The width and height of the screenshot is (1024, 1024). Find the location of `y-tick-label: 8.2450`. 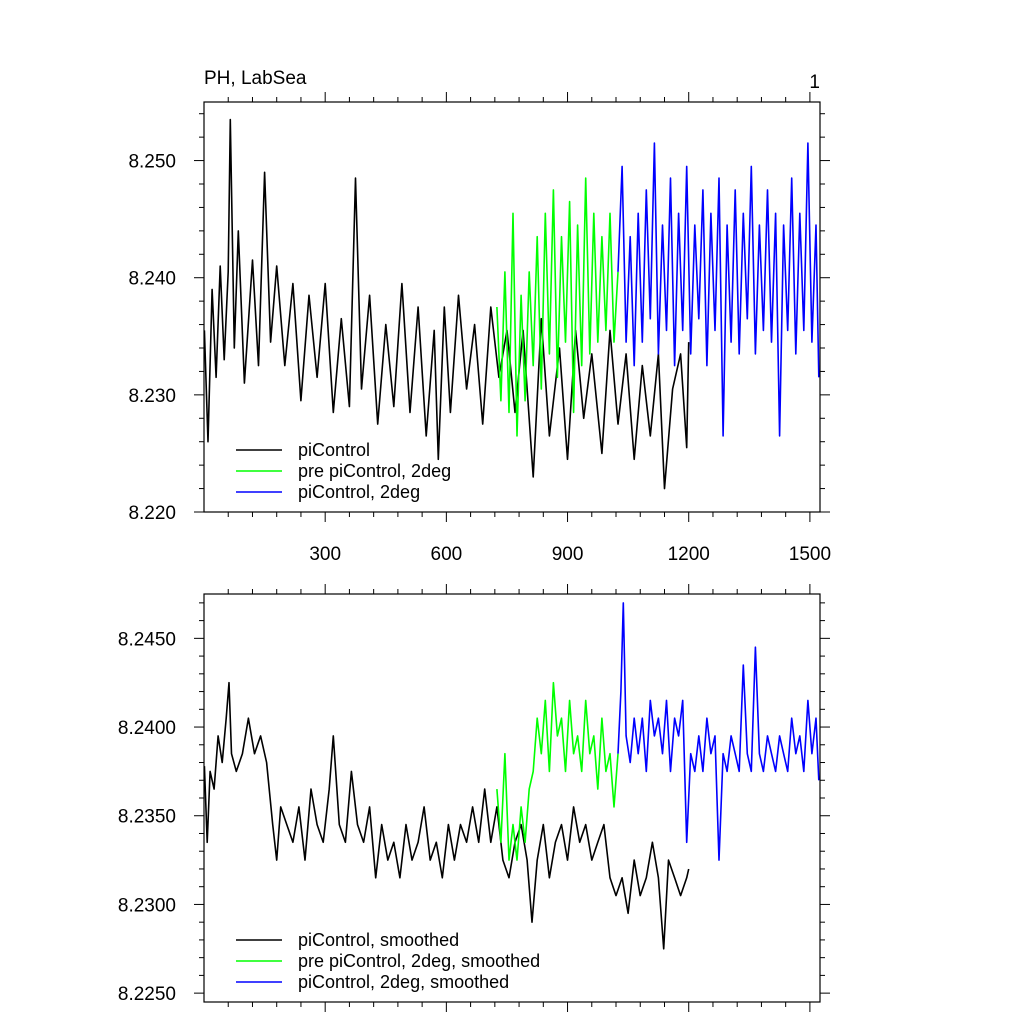

y-tick-label: 8.2450 is located at coordinates (147, 639).